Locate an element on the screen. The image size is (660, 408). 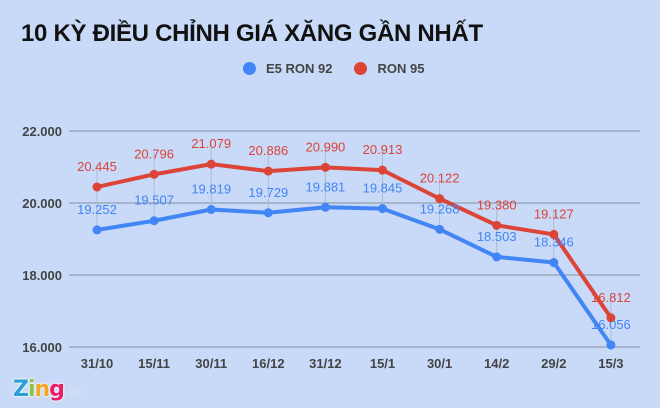
x-tick-label: 29/2 is located at coordinates (553, 363).